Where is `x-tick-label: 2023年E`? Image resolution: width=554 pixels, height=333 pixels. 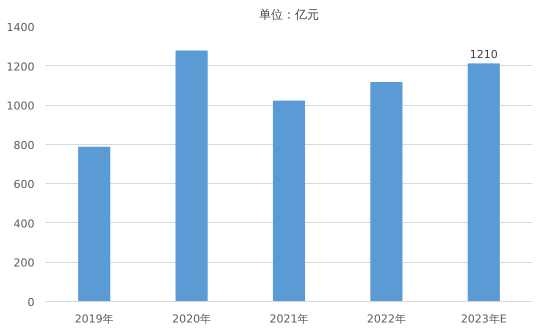
x-tick-label: 2023年E is located at coordinates (483, 319).